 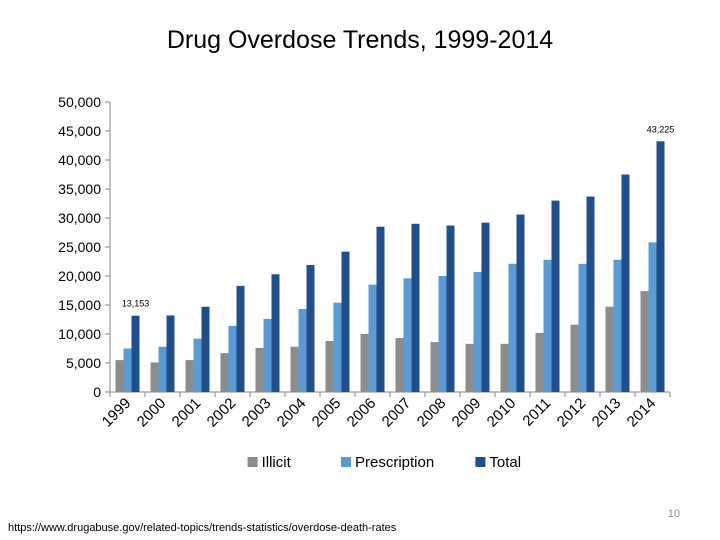 What do you see at coordinates (380, 309) in the screenshot?
I see `bar-total-2006` at bounding box center [380, 309].